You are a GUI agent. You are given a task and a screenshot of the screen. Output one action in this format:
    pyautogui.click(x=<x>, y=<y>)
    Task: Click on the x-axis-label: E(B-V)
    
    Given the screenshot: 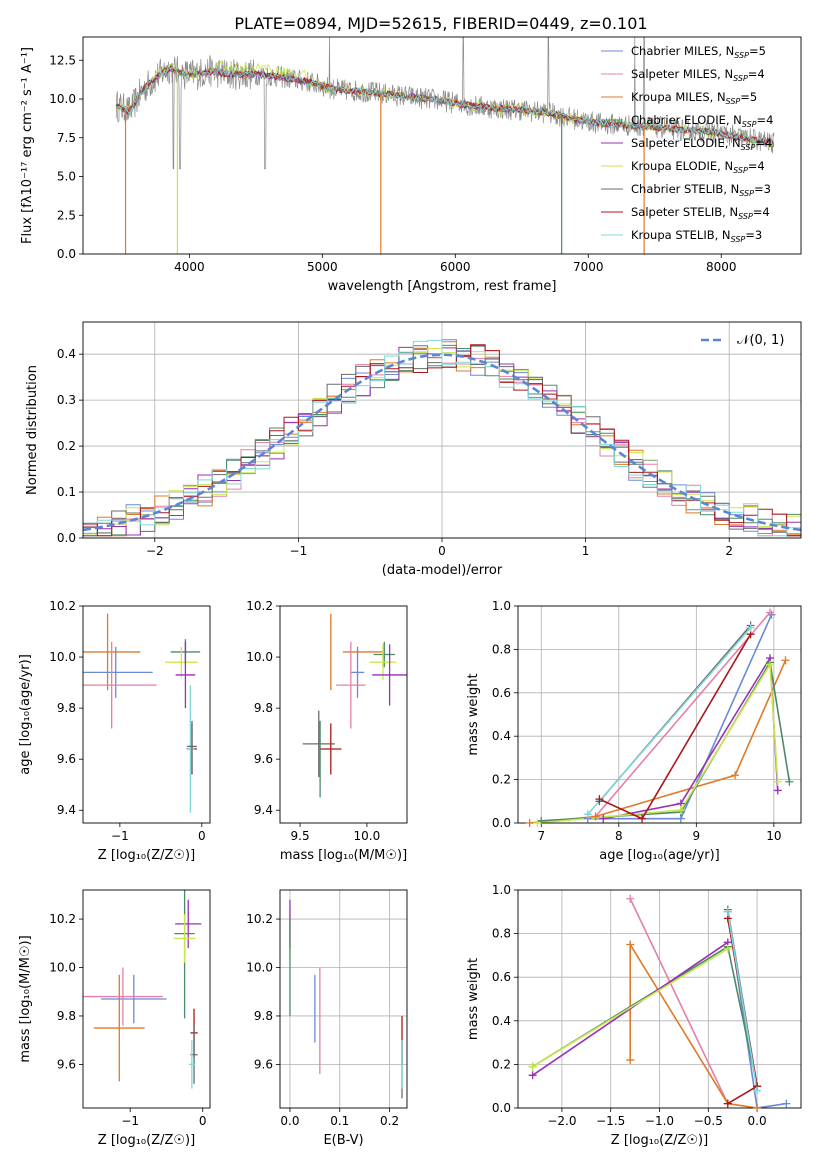 What is the action you would take?
    pyautogui.click(x=343, y=1140)
    